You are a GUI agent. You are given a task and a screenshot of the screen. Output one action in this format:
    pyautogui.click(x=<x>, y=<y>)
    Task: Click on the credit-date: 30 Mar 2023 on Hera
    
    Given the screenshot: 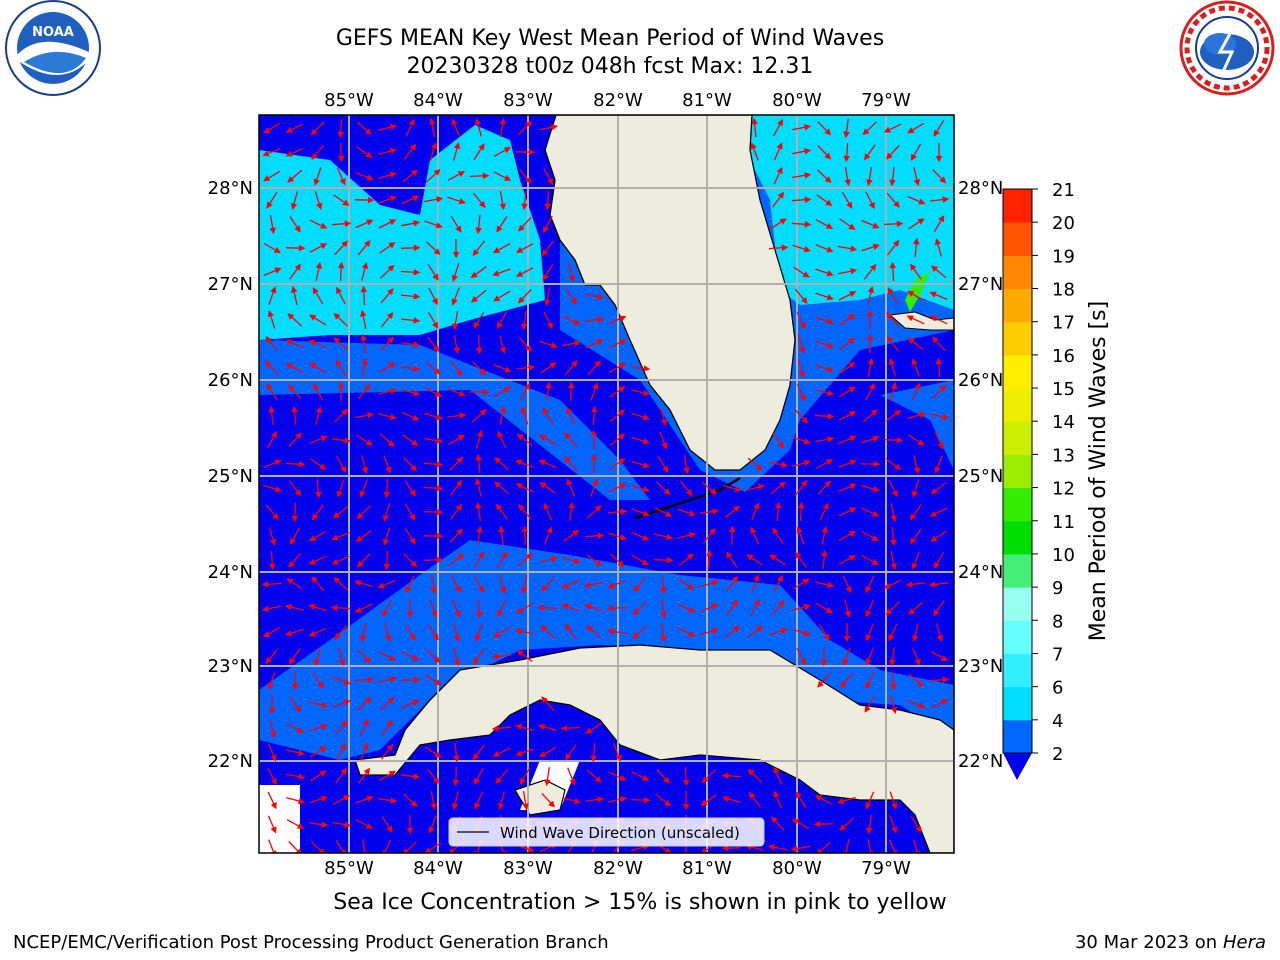 What is the action you would take?
    pyautogui.click(x=1170, y=942)
    